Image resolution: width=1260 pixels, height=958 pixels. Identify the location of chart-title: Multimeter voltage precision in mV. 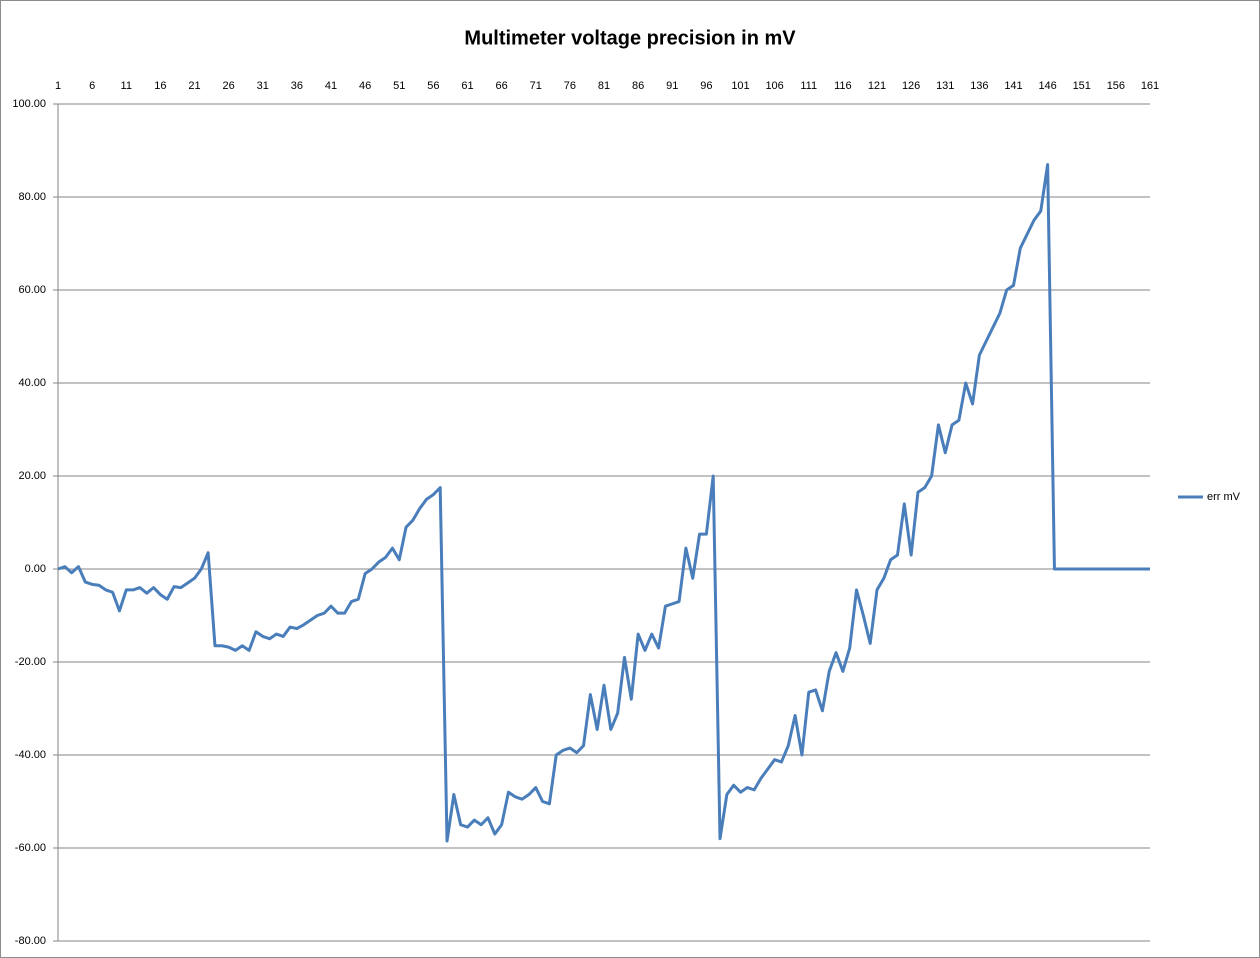
(630, 38).